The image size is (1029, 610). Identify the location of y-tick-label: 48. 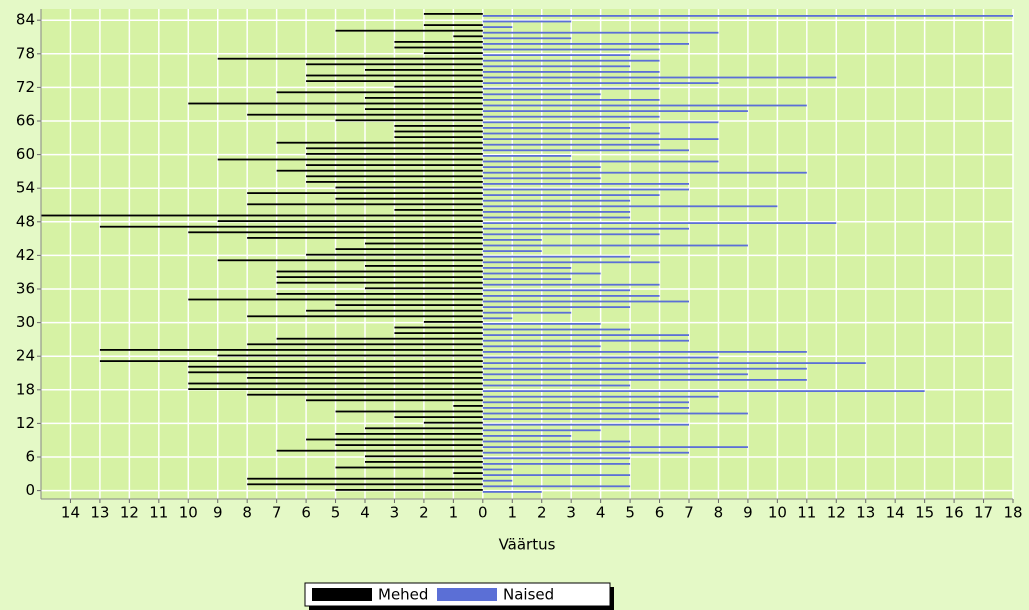
(25, 221).